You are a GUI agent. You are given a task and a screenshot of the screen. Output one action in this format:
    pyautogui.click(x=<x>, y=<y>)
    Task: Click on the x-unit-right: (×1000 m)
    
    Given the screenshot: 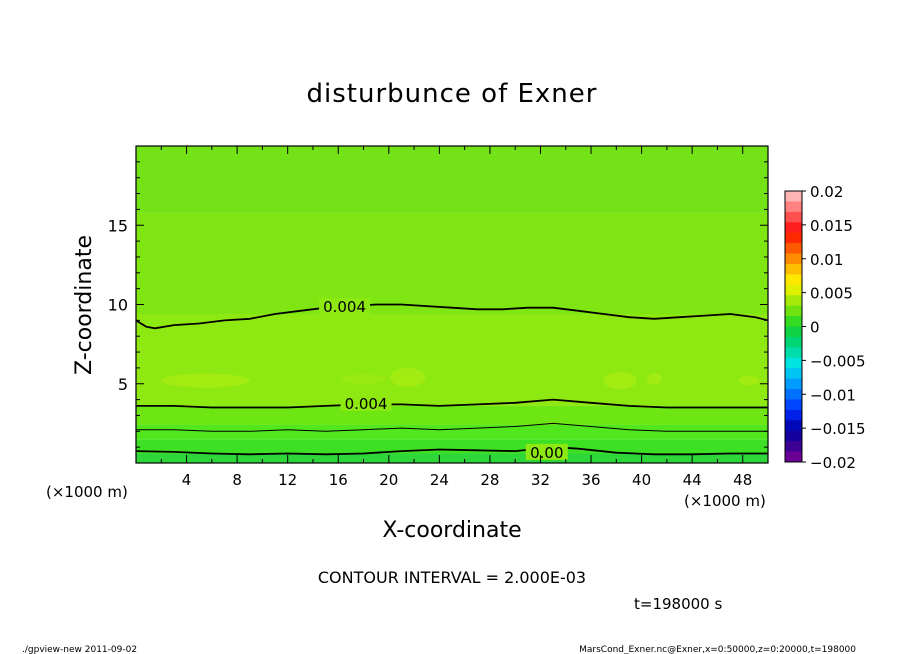 What is the action you would take?
    pyautogui.click(x=725, y=501)
    